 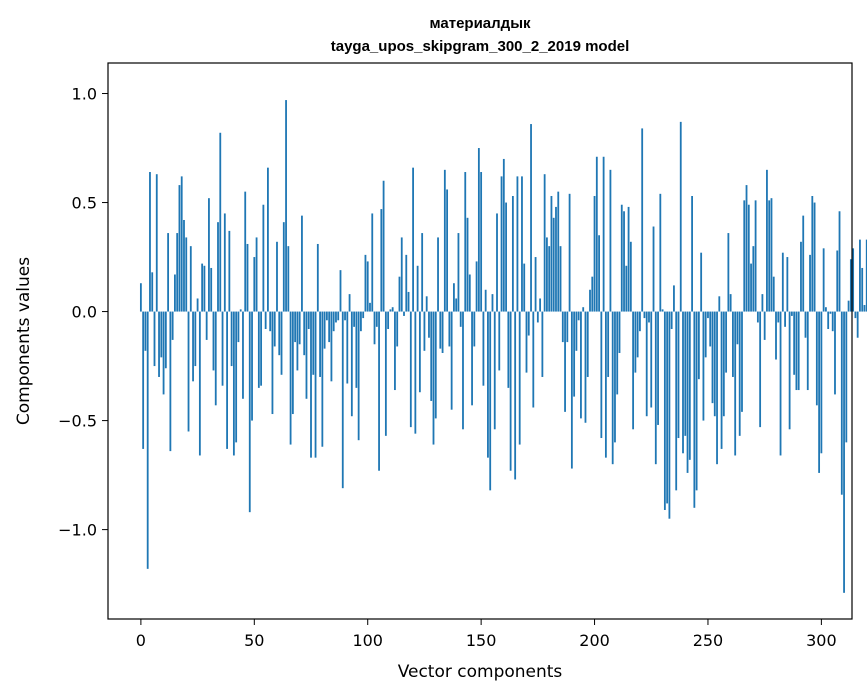 I want to click on x-axis-ticks: 0 50 100 150 200 250 300, so click(x=486, y=634).